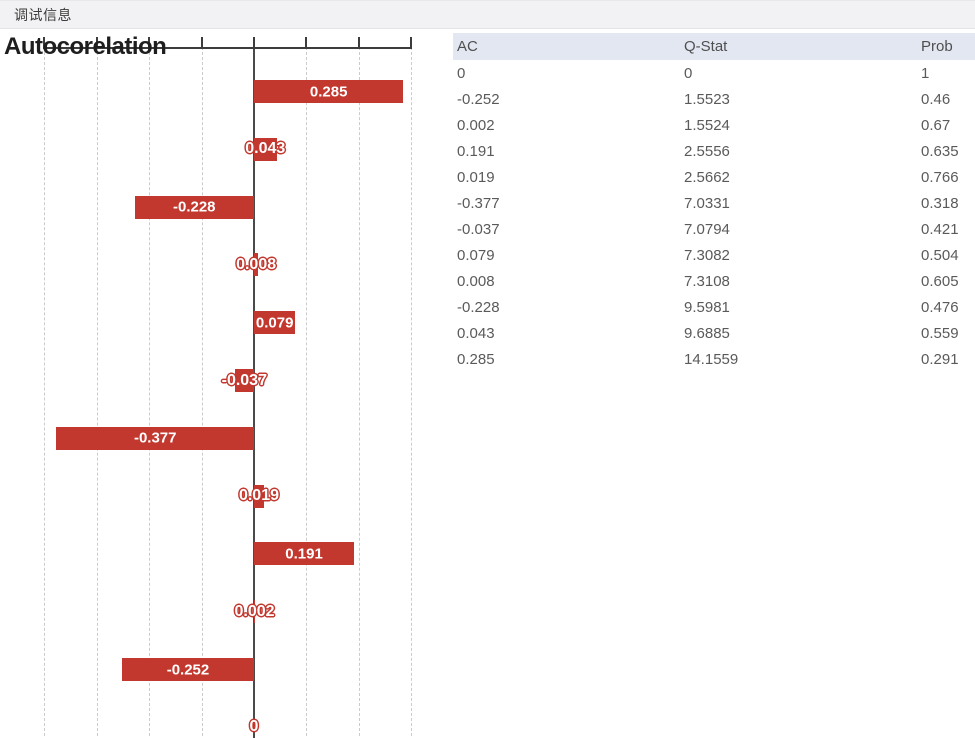 The width and height of the screenshot is (975, 738). What do you see at coordinates (940, 151) in the screenshot?
I see `table-cell: 0.635` at bounding box center [940, 151].